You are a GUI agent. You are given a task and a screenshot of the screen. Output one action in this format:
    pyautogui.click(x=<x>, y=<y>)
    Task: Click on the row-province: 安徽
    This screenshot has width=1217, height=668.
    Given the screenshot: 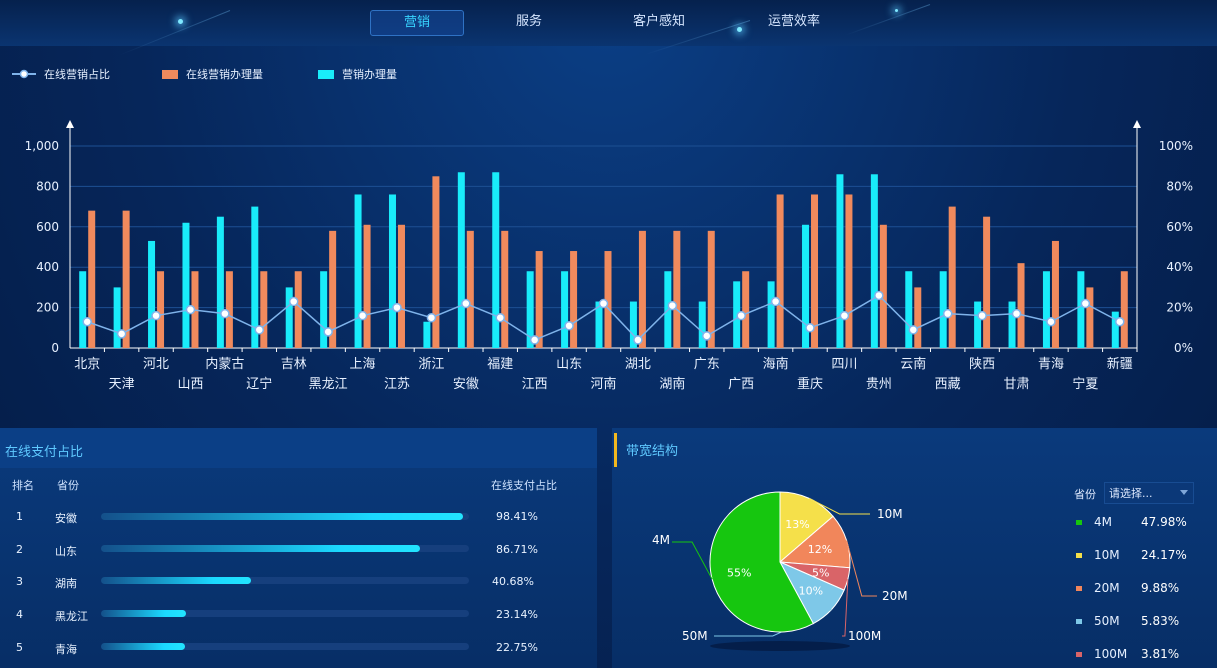 What is the action you would take?
    pyautogui.click(x=66, y=518)
    